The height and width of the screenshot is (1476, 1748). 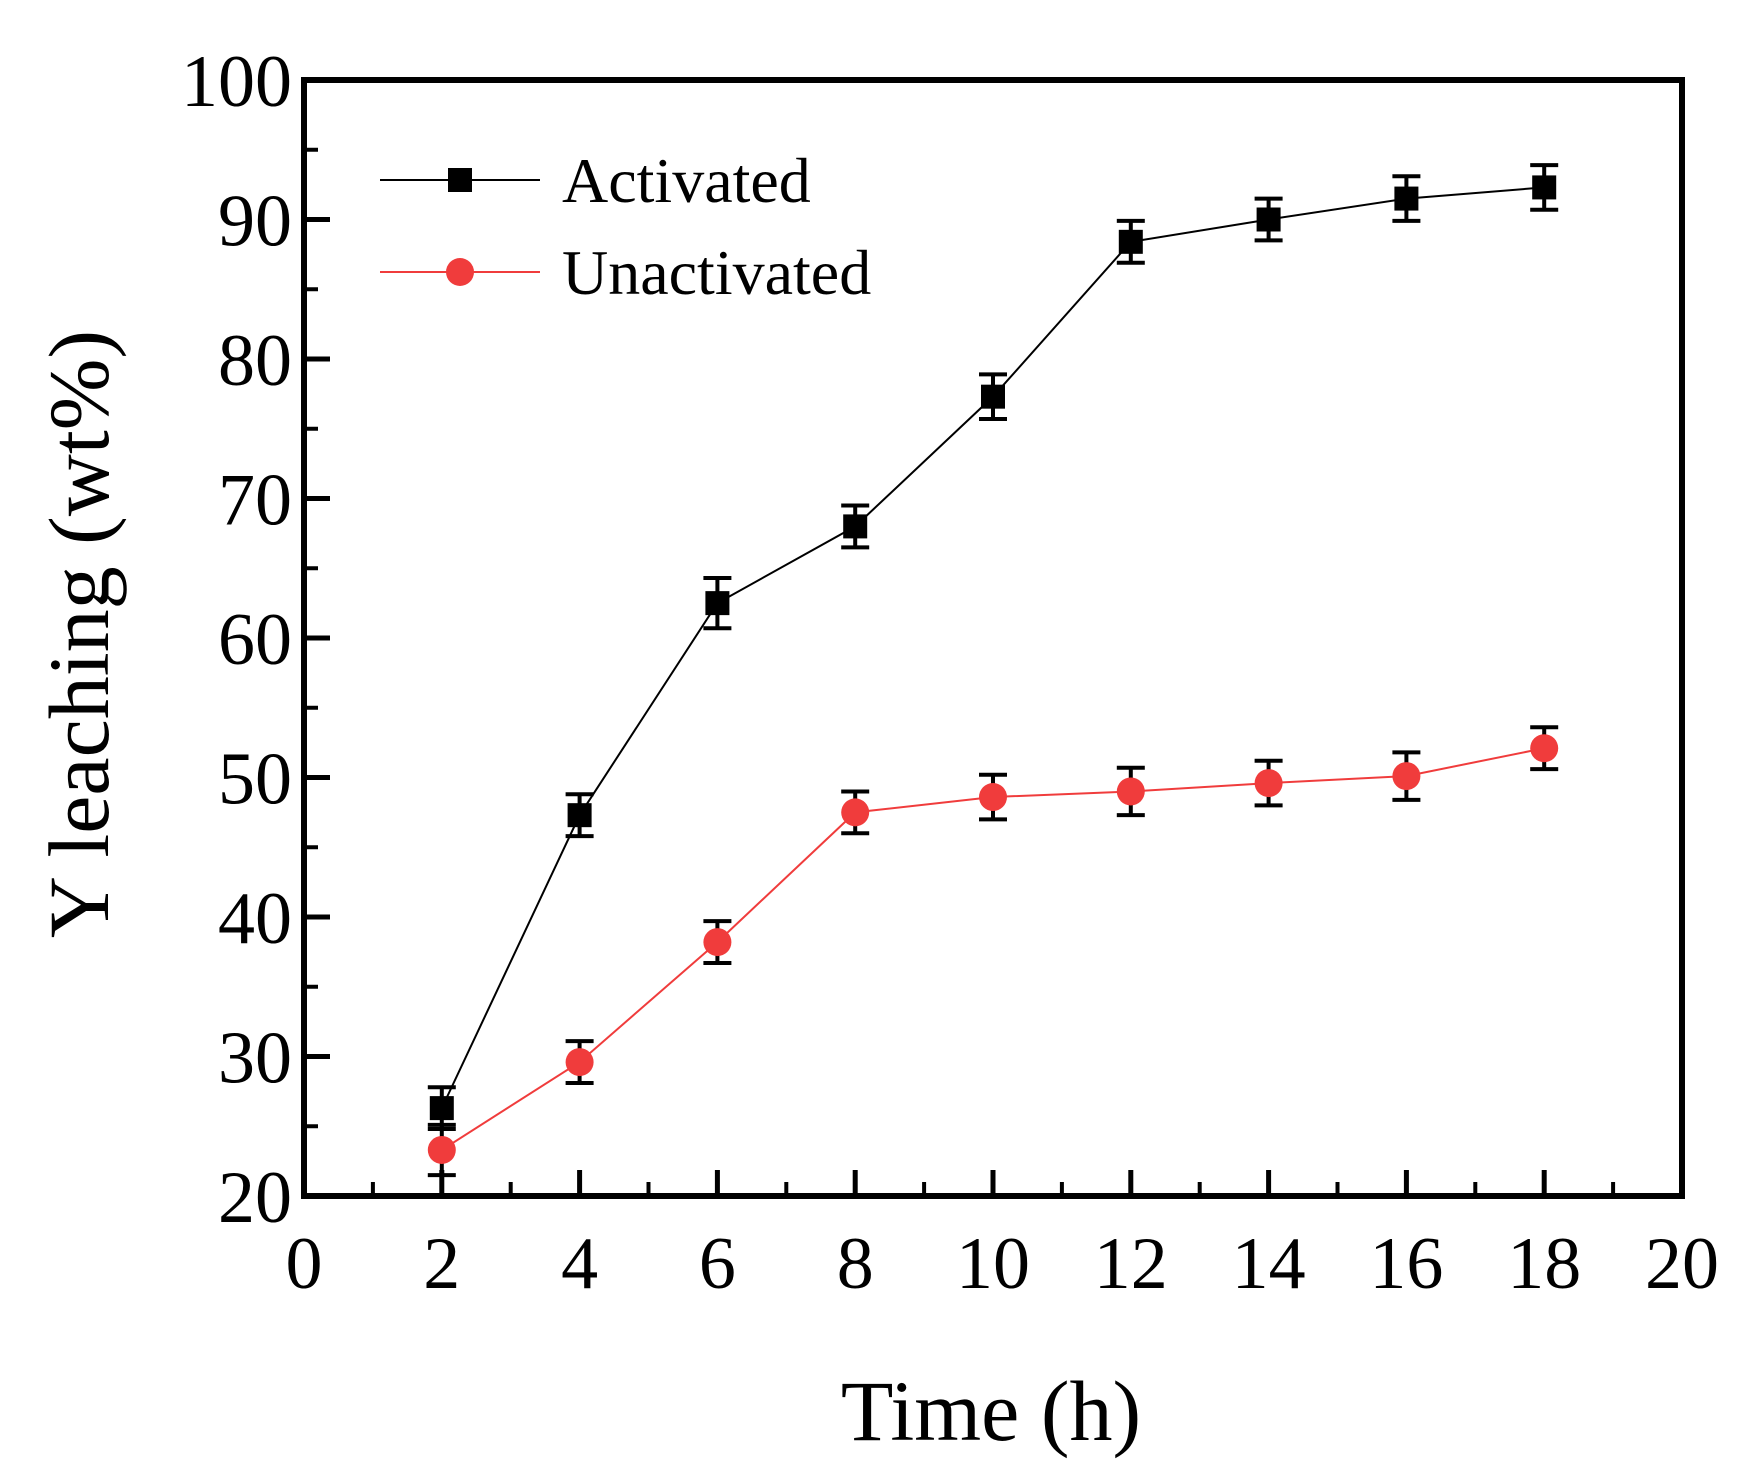 What do you see at coordinates (1131, 1264) in the screenshot?
I see `x-tick-label: 12` at bounding box center [1131, 1264].